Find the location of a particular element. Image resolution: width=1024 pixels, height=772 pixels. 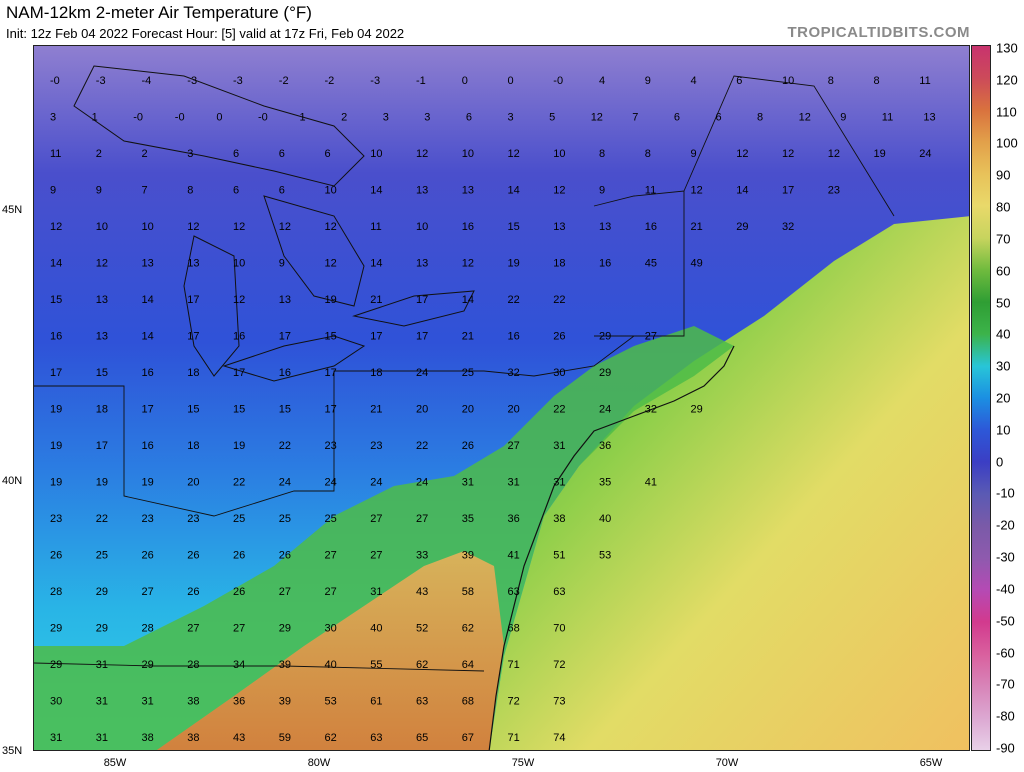

temperature-value: 33 is located at coordinates (422, 556).